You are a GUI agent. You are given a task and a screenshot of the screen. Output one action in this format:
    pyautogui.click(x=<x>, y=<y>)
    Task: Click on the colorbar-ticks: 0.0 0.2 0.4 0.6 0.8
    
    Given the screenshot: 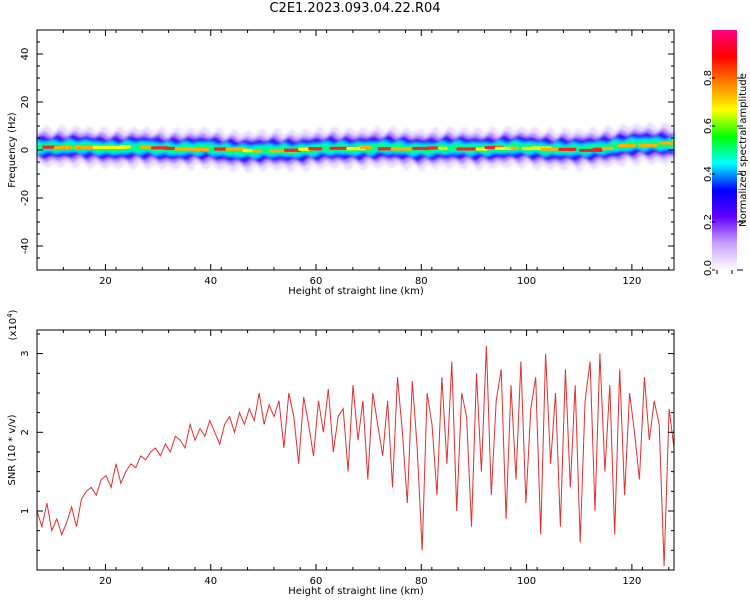 What is the action you would take?
    pyautogui.click(x=723, y=173)
    